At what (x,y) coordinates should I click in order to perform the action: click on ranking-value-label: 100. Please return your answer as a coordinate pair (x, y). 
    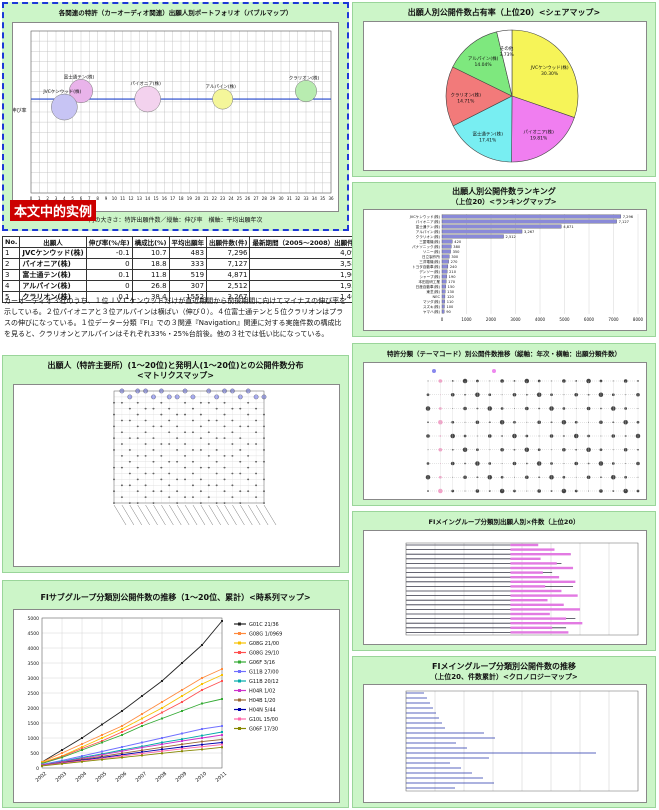
    Looking at the image, I should click on (450, 307).